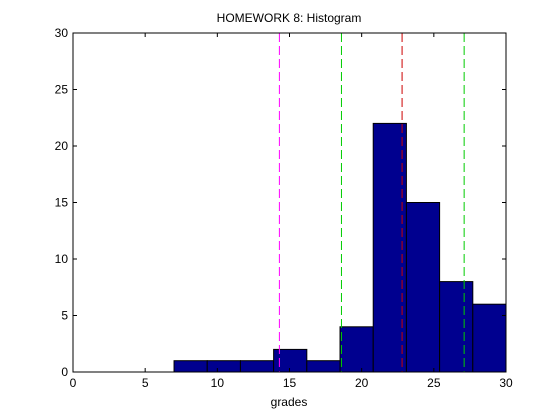 This screenshot has height=420, width=560. I want to click on x-tick-label: 0, so click(73, 383).